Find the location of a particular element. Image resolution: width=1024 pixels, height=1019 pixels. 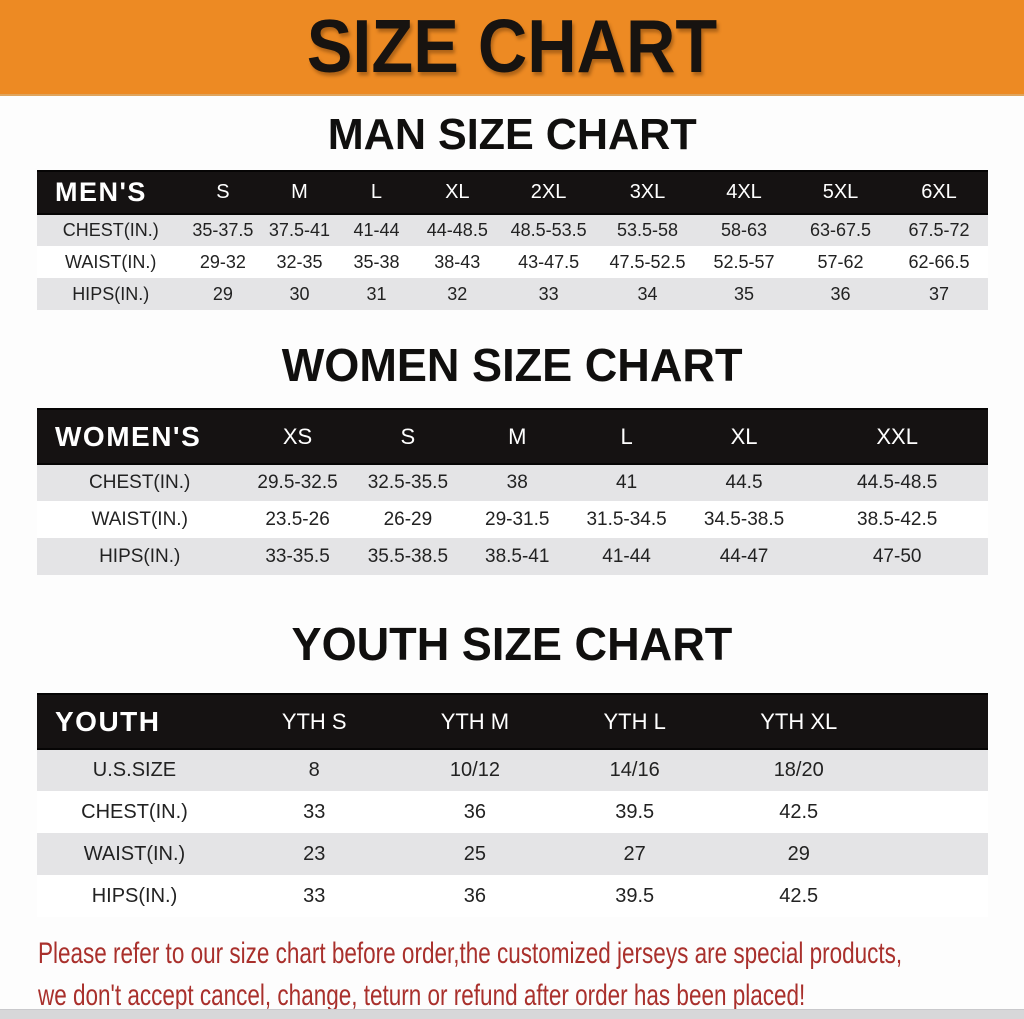

measurement-cell: 18/20 is located at coordinates (798, 770).